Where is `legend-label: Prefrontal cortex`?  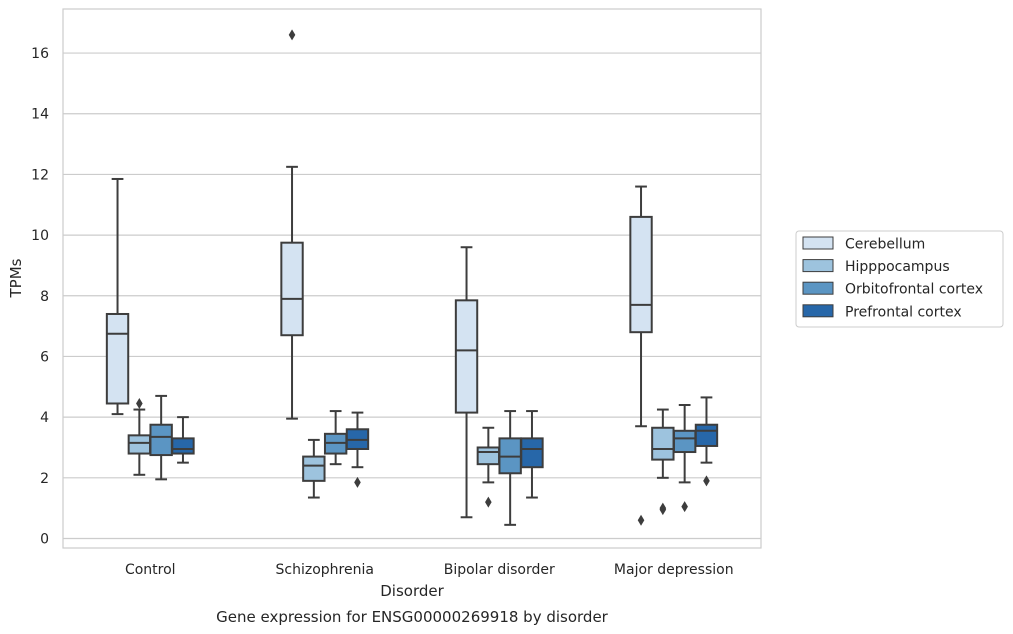
legend-label: Prefrontal cortex is located at coordinates (903, 312).